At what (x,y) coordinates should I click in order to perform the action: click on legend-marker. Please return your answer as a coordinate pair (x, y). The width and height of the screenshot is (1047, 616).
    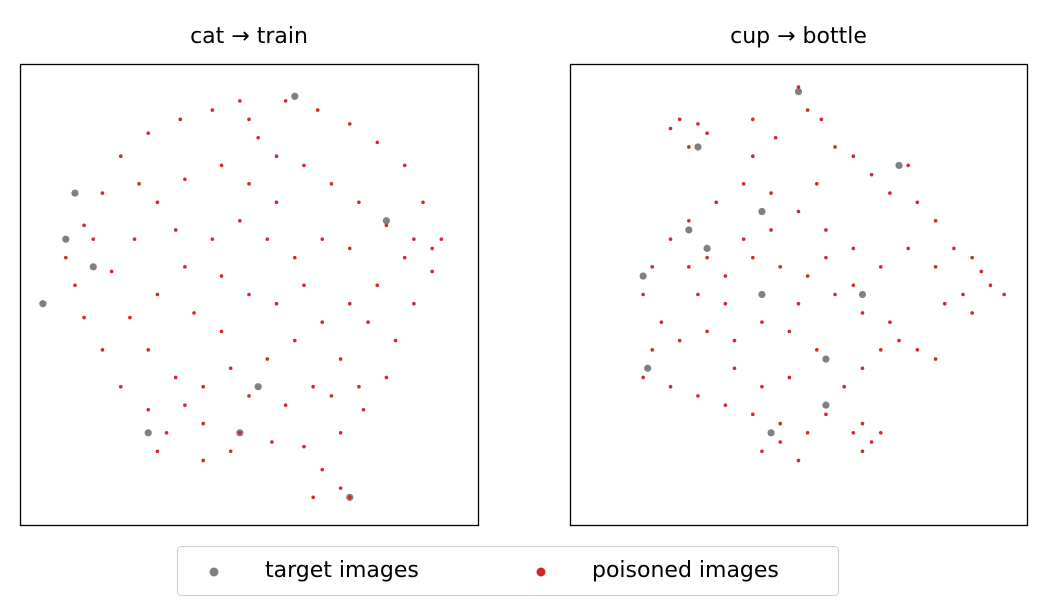
    Looking at the image, I should click on (214, 572).